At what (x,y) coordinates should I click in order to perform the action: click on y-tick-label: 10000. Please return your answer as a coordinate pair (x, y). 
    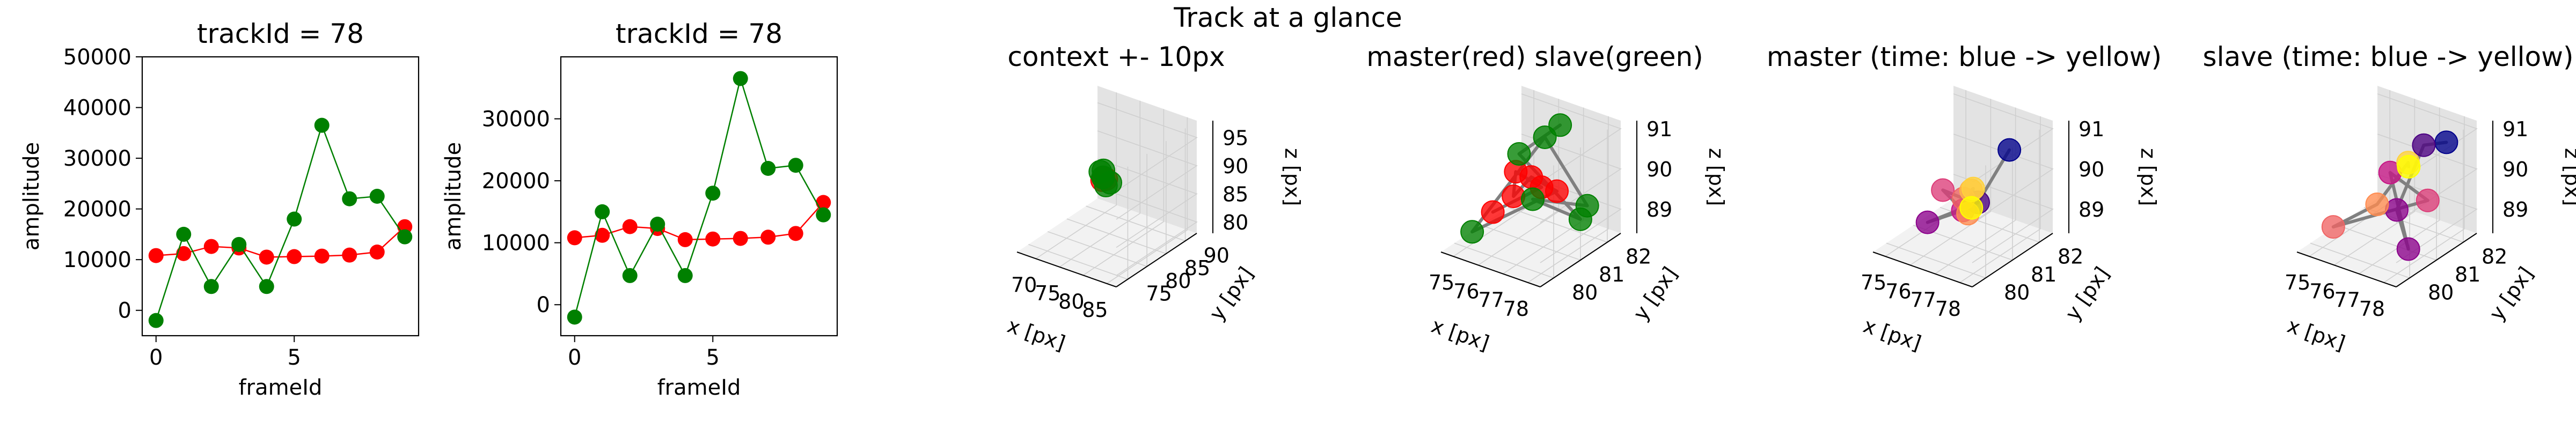
    Looking at the image, I should click on (97, 260).